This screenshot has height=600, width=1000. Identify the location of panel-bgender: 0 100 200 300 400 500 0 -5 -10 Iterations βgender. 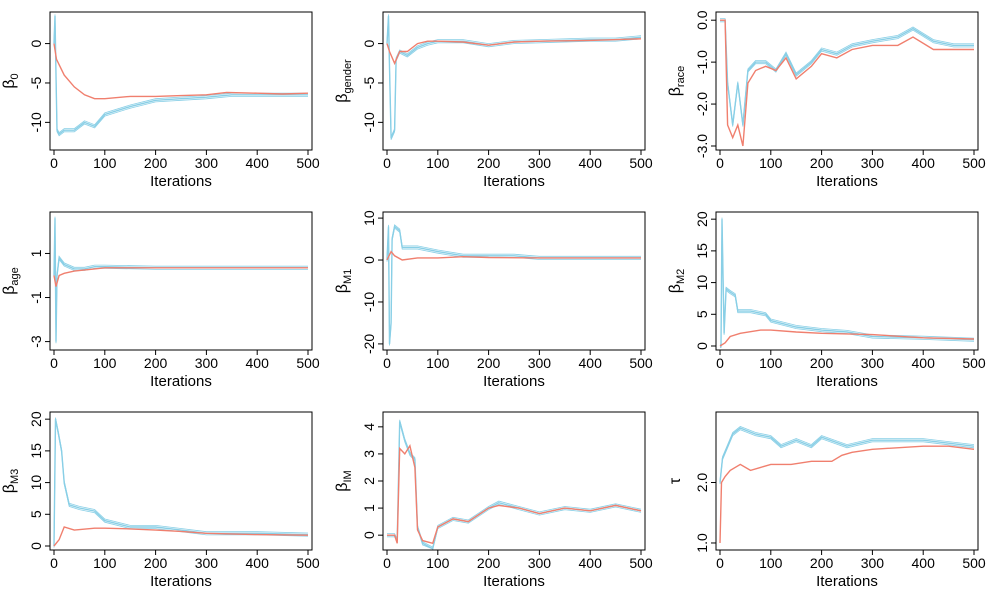
(499, 100).